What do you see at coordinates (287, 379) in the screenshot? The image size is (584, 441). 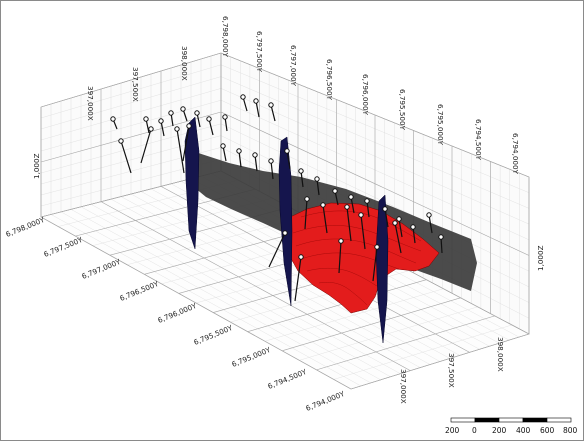 I see `y-left-label-8: 6,794,500Y` at bounding box center [287, 379].